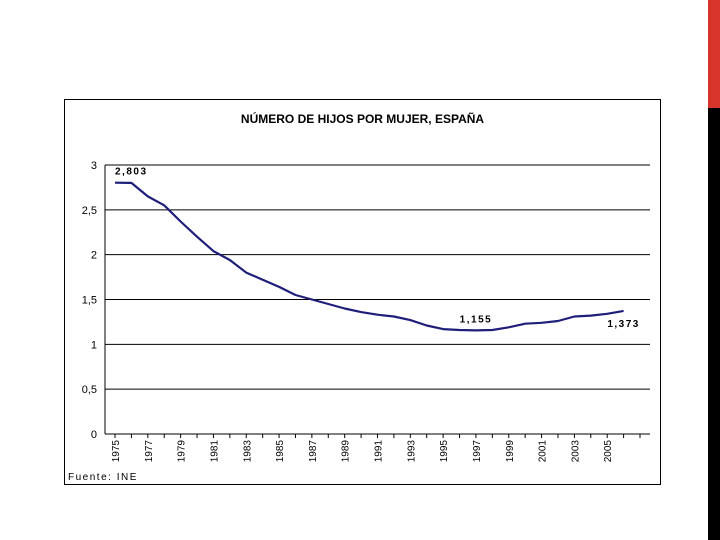  What do you see at coordinates (714, 324) in the screenshot?
I see `side-dark-strip` at bounding box center [714, 324].